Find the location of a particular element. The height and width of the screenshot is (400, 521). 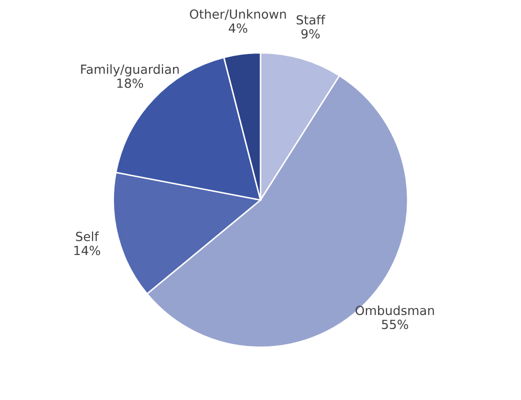

slice-label: Self is located at coordinates (87, 237).